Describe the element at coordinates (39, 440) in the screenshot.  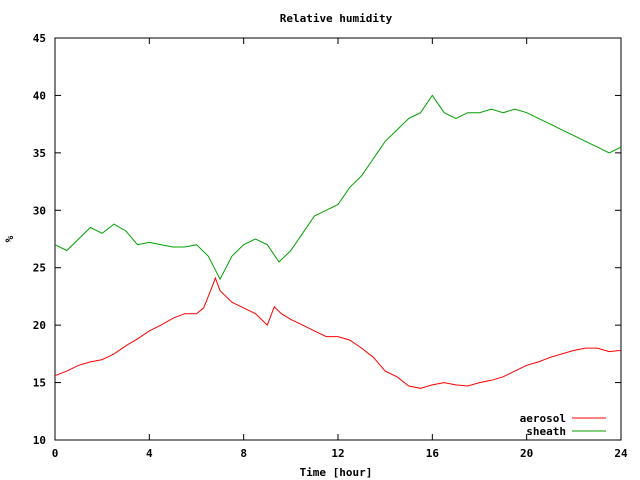
I see `y-tick-label: 10` at that location.